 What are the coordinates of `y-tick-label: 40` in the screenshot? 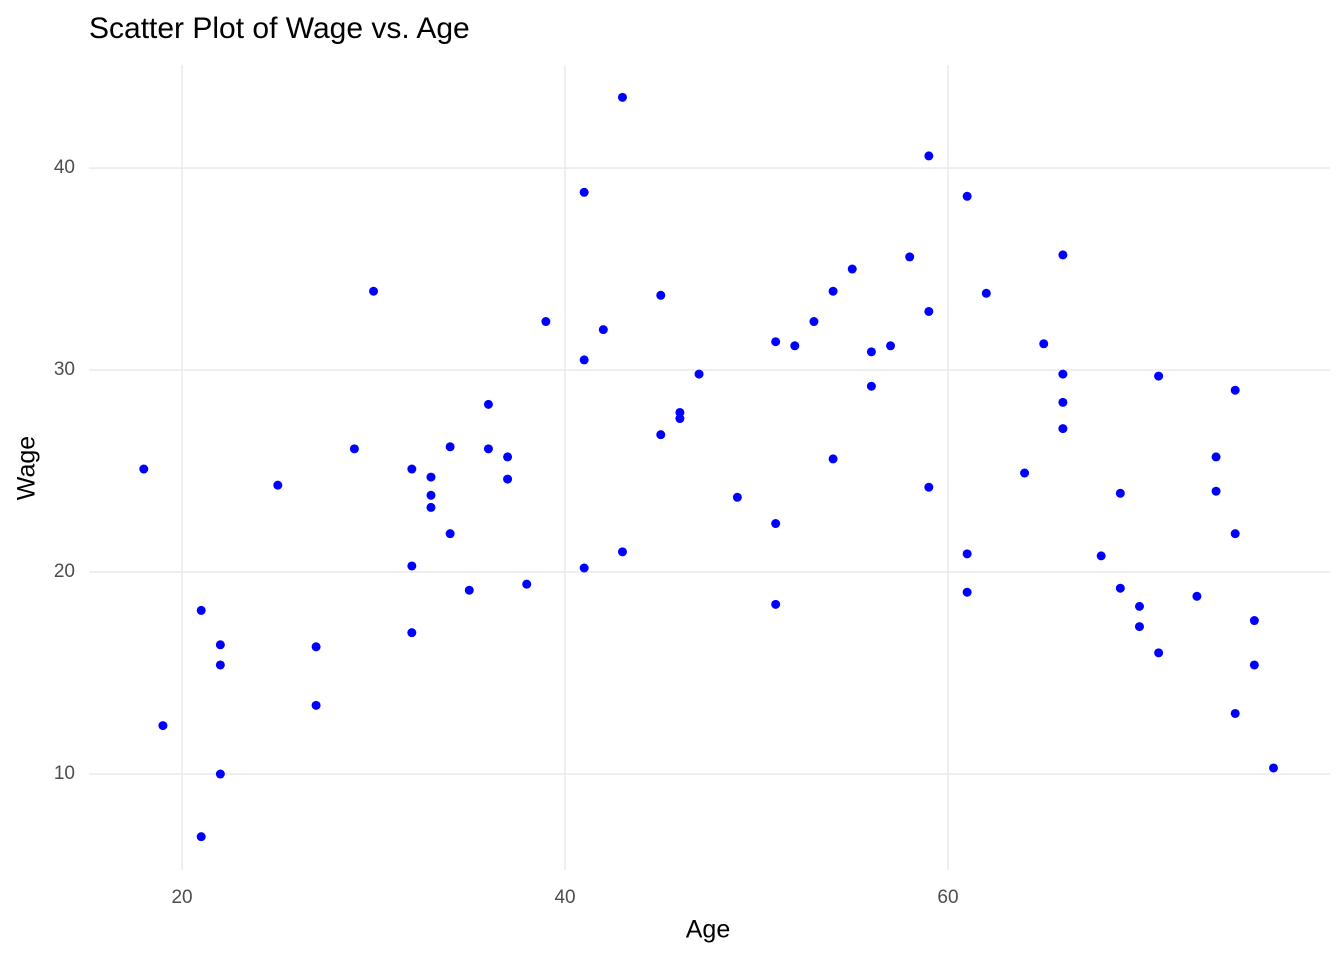 It's located at (64, 167).